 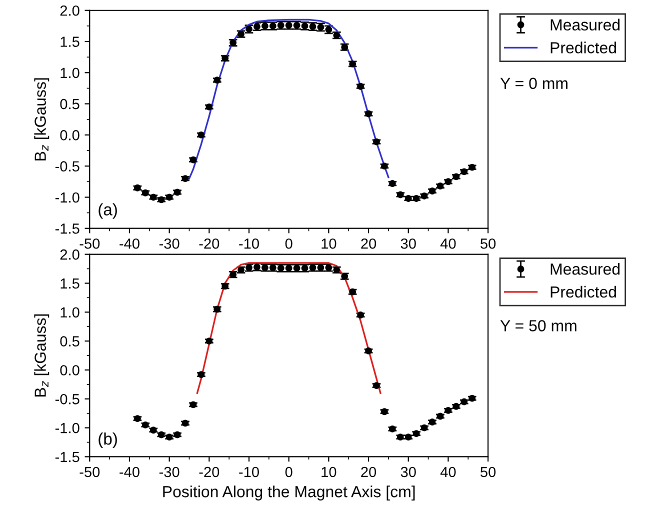 What do you see at coordinates (289, 328) in the screenshot?
I see `line-series` at bounding box center [289, 328].